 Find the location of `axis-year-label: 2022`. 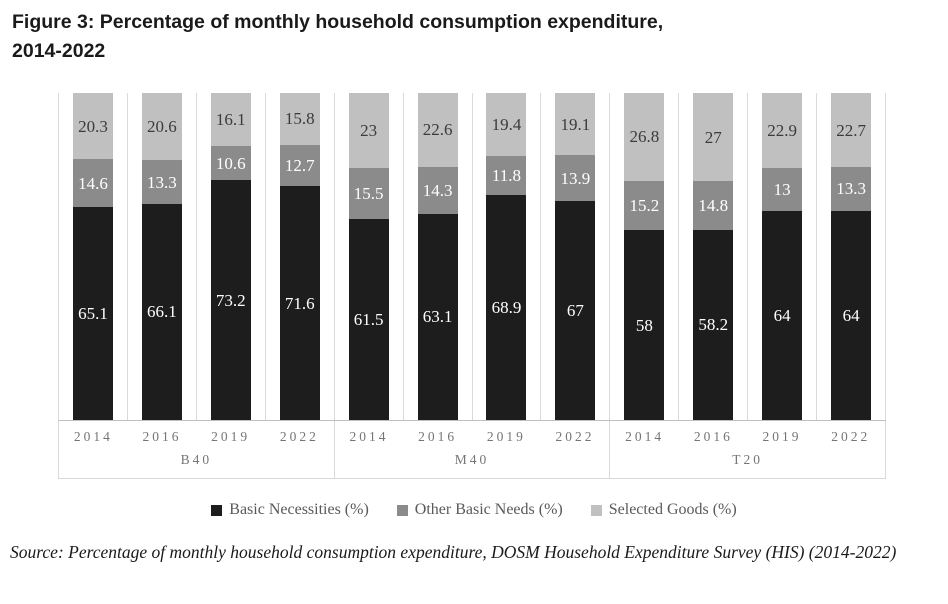

axis-year-label: 2022 is located at coordinates (299, 436).